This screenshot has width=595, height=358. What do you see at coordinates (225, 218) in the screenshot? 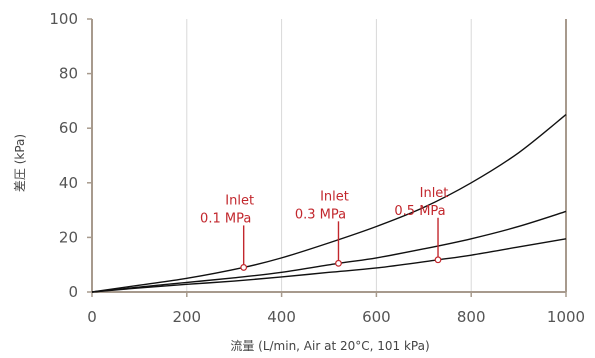
I see `annotation-label-line2: 0.1 MPa` at bounding box center [225, 218].